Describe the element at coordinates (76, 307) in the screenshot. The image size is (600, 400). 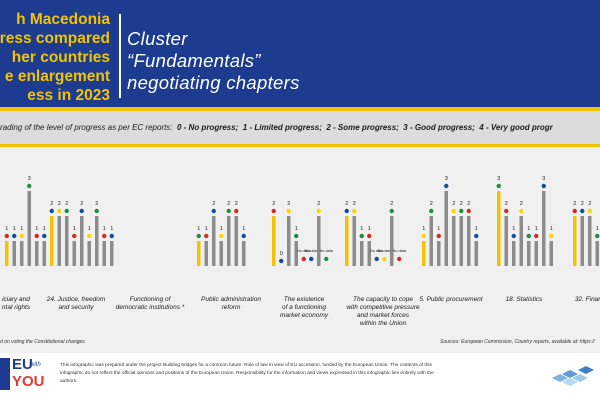
I see `group-label: and security` at that location.